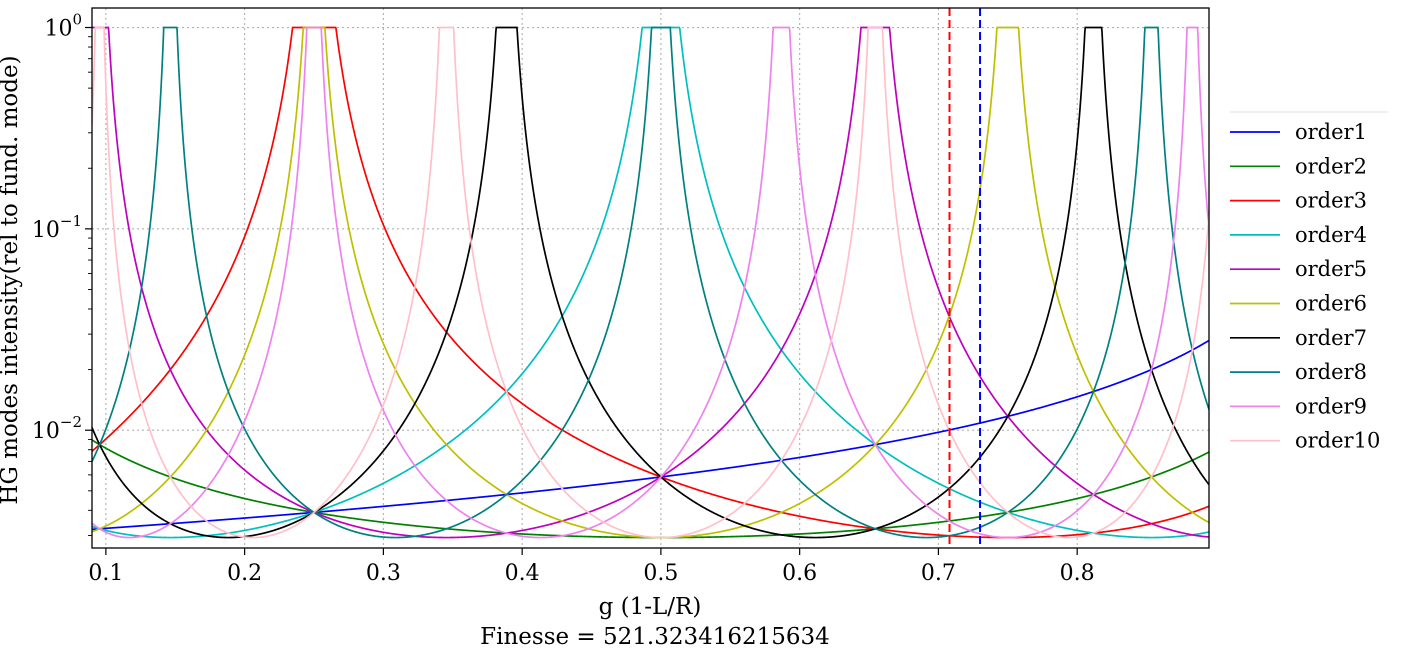 This screenshot has height=662, width=1426. I want to click on legend-label-order7: order7, so click(1331, 338).